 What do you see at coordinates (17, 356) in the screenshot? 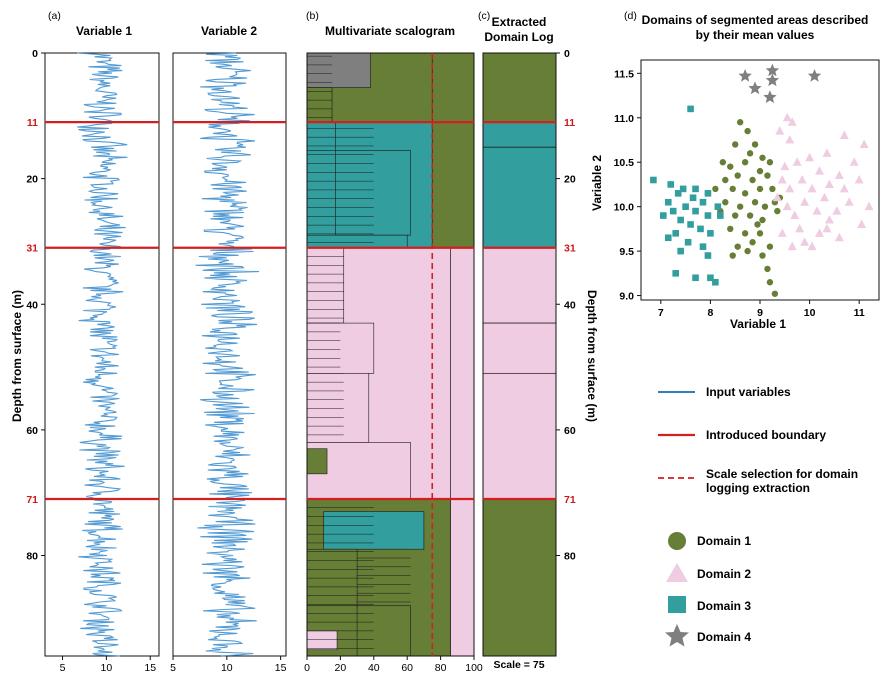
I see `depth-axis-label-left: Depth from surface (m)` at bounding box center [17, 356].